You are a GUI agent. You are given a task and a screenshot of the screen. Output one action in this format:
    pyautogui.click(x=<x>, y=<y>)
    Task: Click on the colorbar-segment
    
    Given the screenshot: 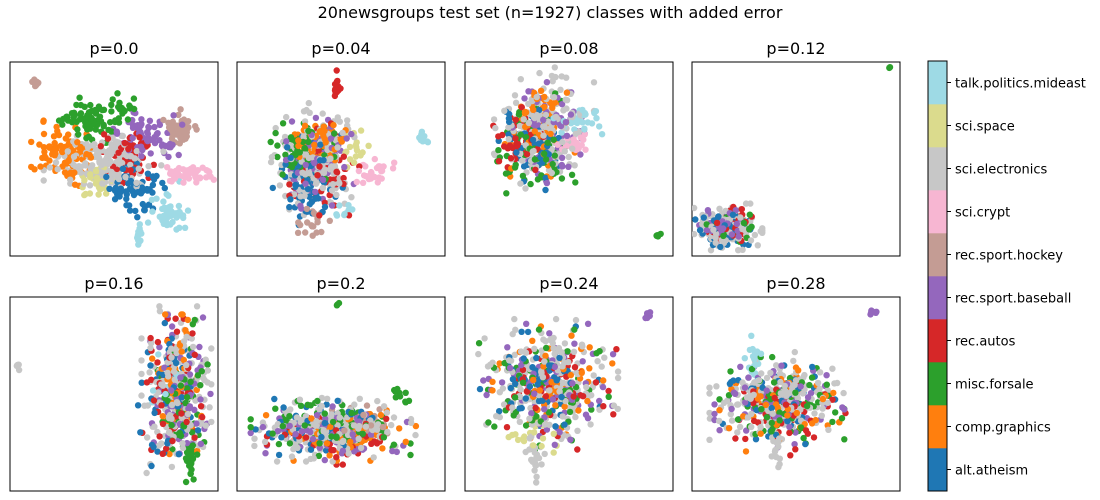 What is the action you would take?
    pyautogui.click(x=937, y=83)
    